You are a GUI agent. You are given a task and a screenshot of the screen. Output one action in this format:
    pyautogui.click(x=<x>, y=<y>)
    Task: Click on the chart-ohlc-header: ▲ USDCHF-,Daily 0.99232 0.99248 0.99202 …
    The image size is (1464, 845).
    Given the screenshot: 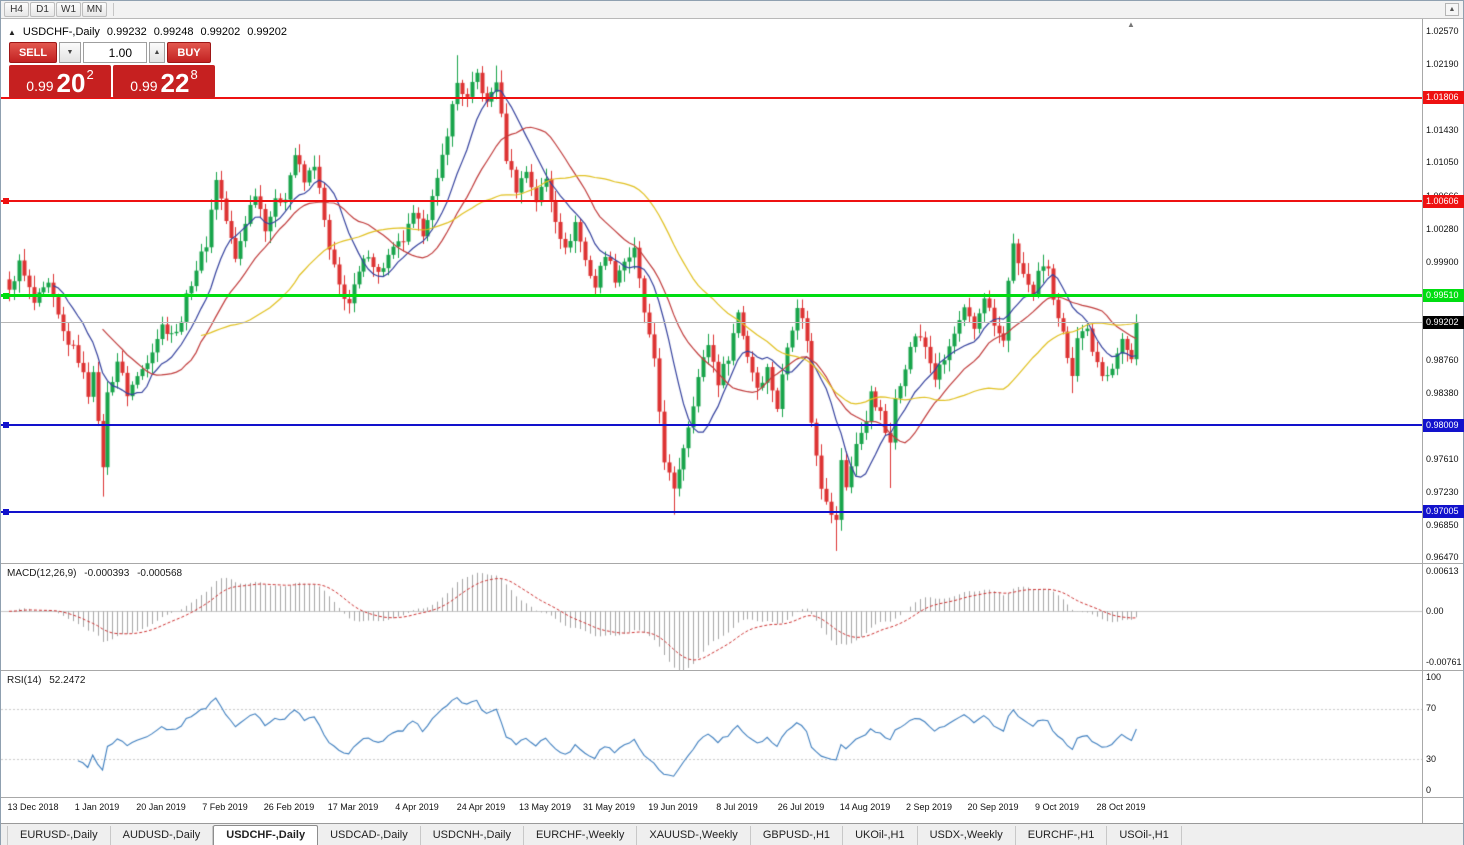 What is the action you would take?
    pyautogui.click(x=147, y=32)
    